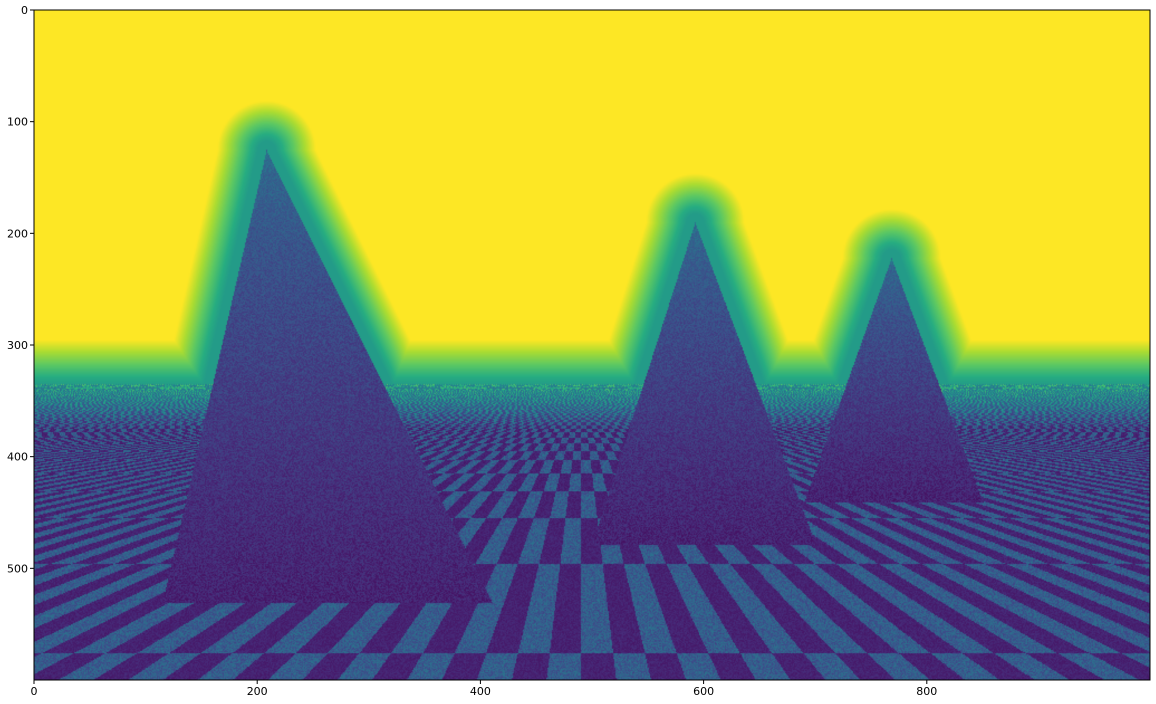 The width and height of the screenshot is (1156, 704). Describe the element at coordinates (20, 289) in the screenshot. I see `y-axis: 0 100 200 300 400 500` at that location.